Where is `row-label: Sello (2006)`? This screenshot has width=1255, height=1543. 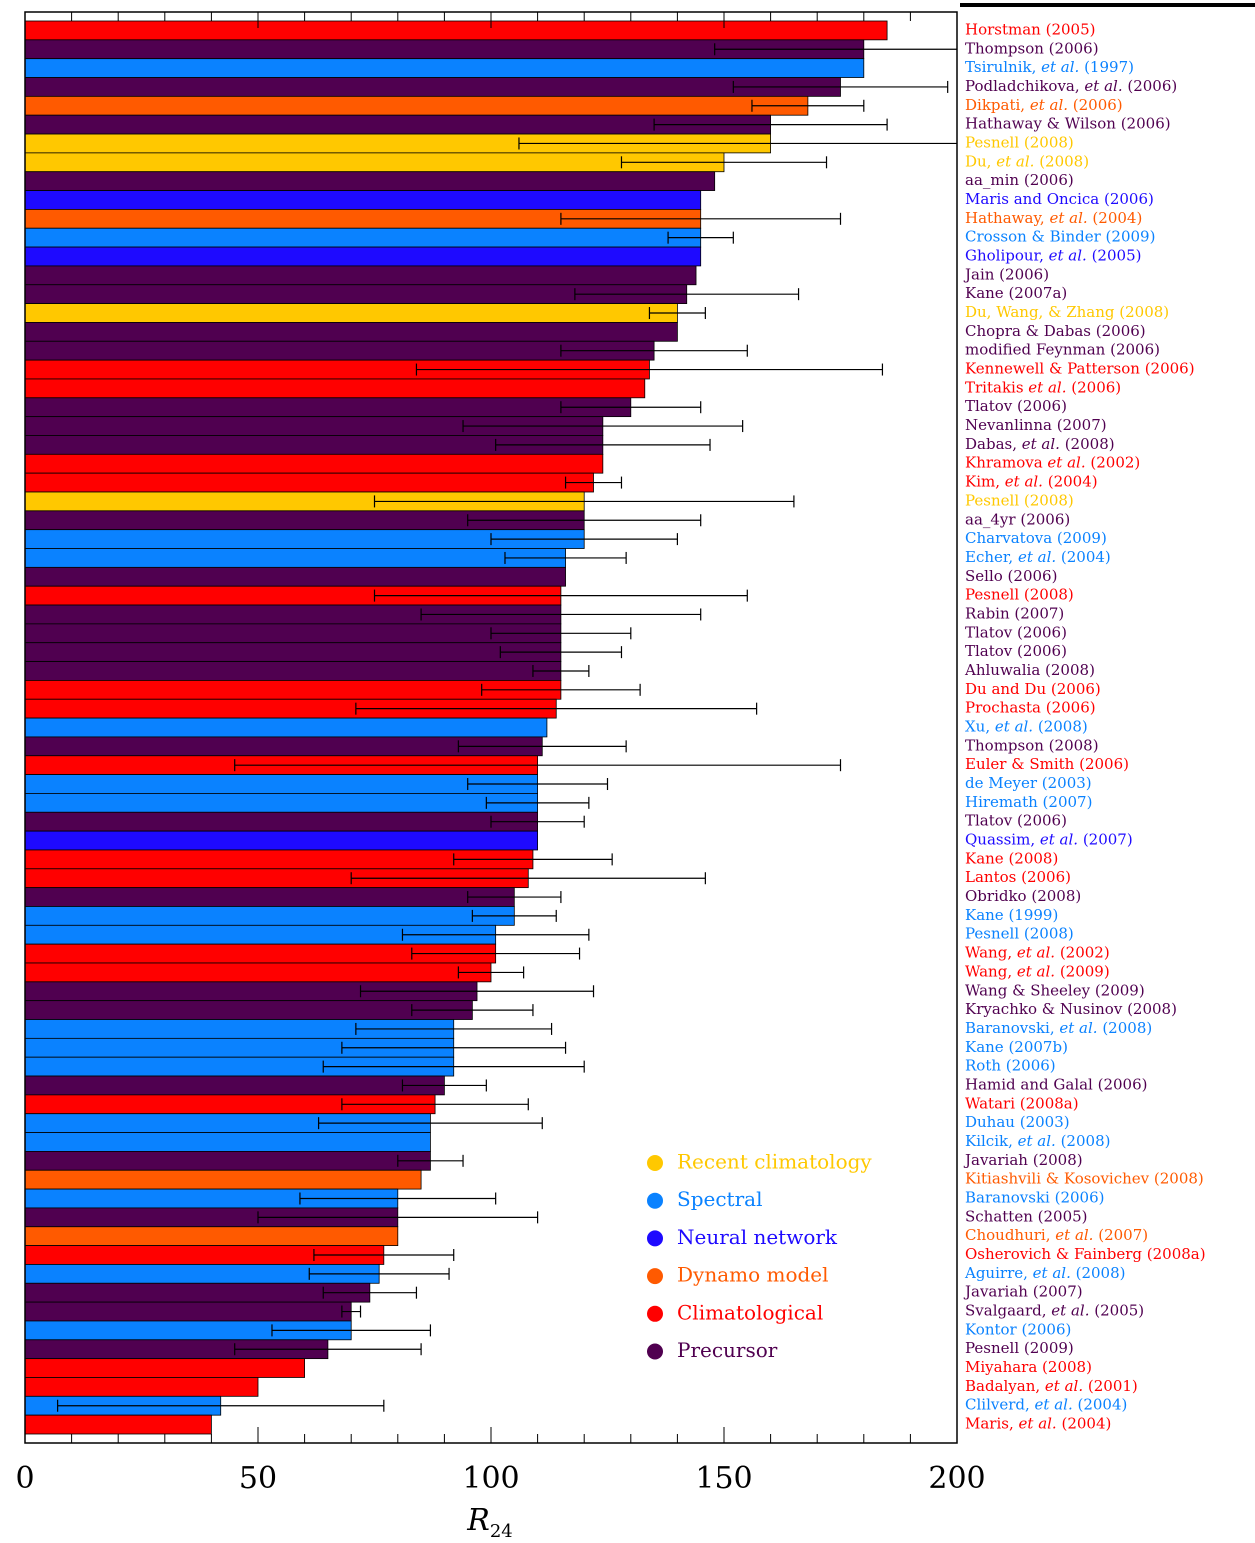
row-label: Sello (2006) is located at coordinates (1011, 576).